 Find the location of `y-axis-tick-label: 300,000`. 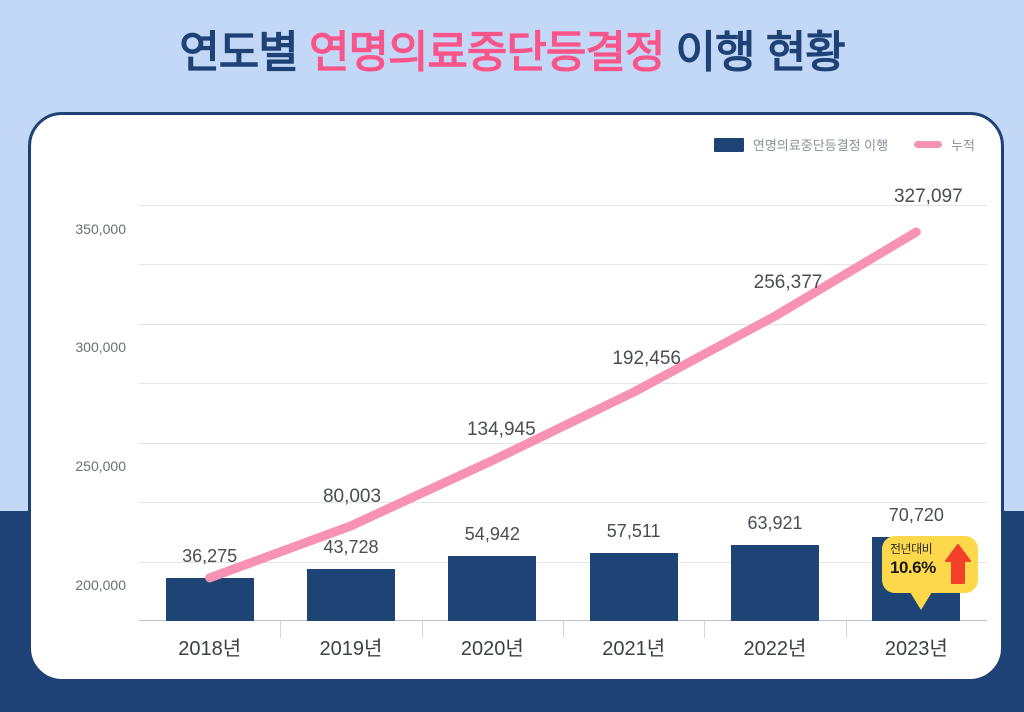

y-axis-tick-label: 300,000 is located at coordinates (100, 347).